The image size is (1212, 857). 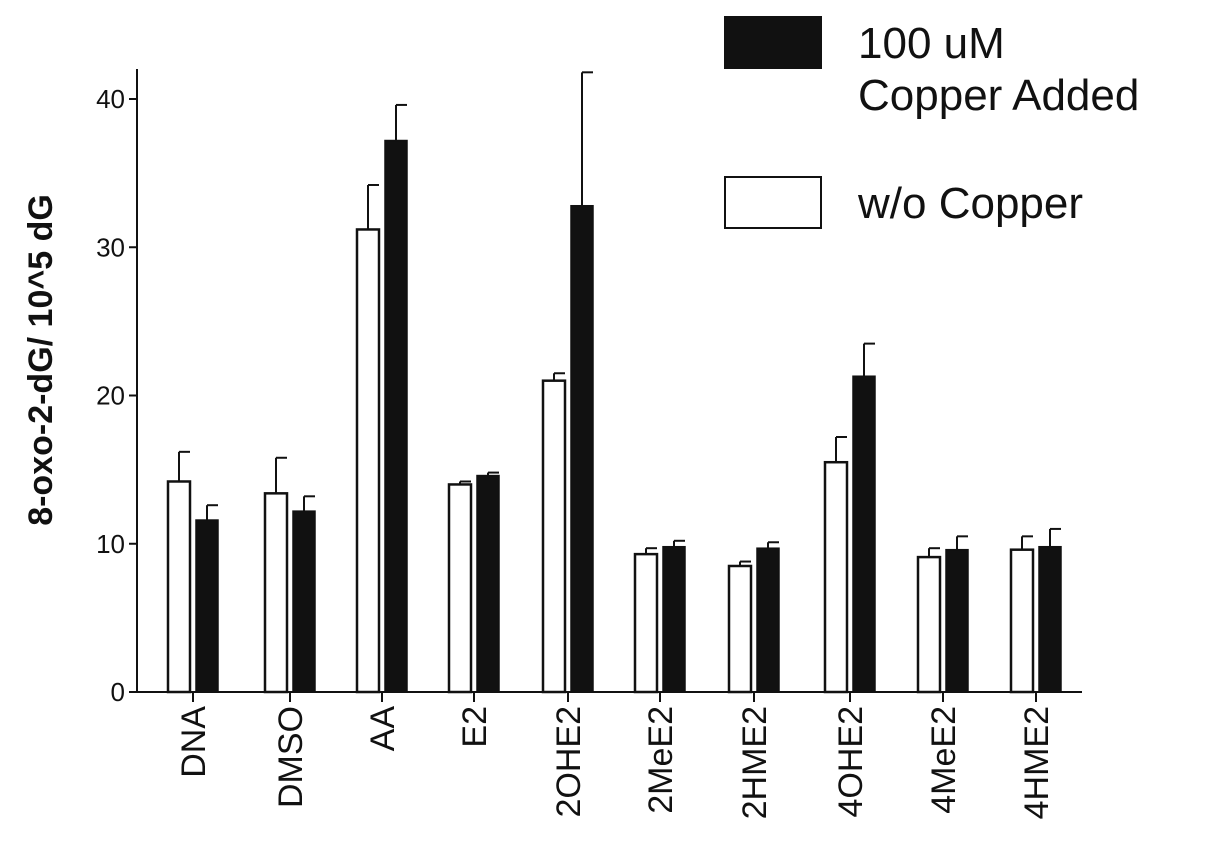 I want to click on legend-label: 100 uM, so click(x=931, y=43).